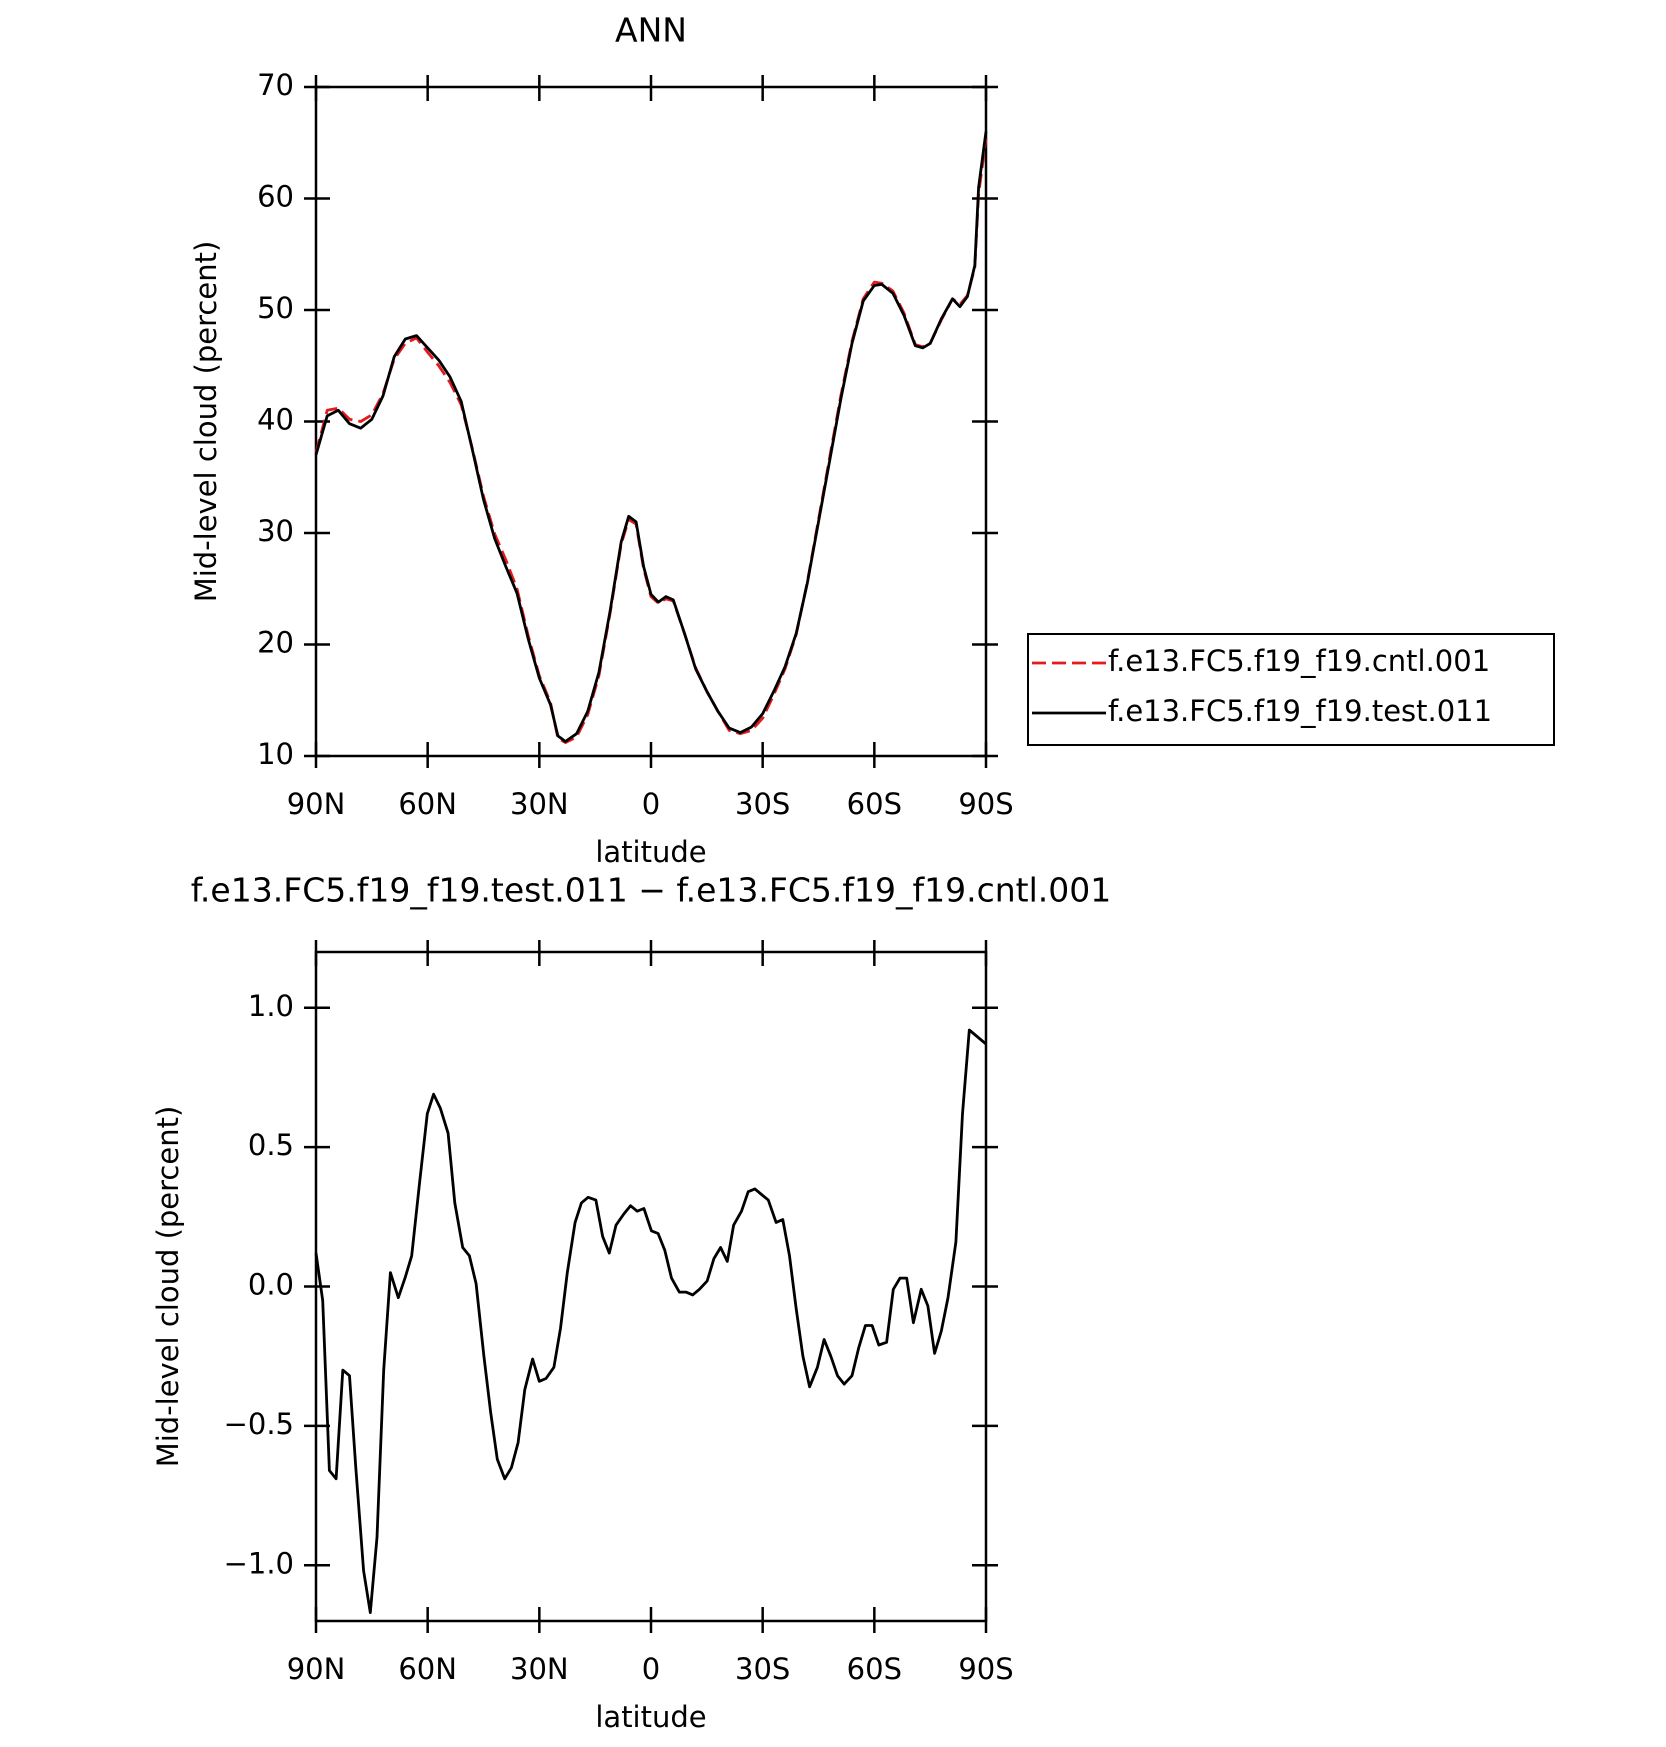  Describe the element at coordinates (271, 1285) in the screenshot. I see `y-tick-label: 0.0` at that location.